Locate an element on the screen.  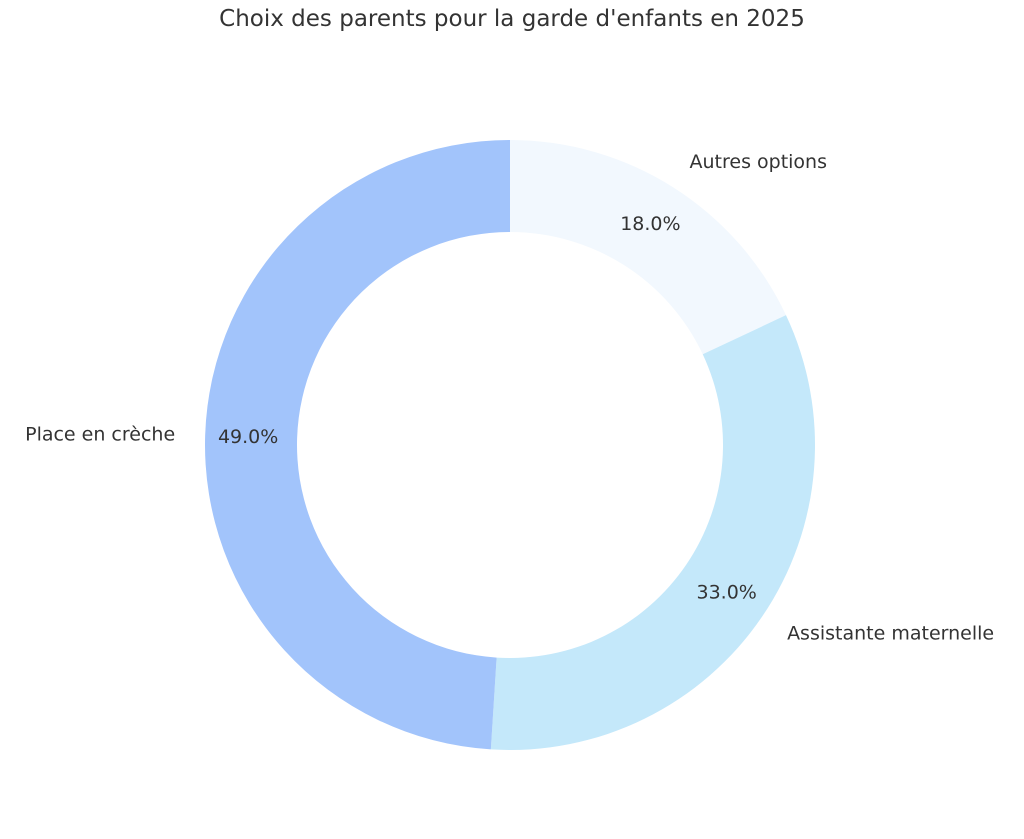
pct-label-assistante-maternelle: 33.0% is located at coordinates (727, 592).